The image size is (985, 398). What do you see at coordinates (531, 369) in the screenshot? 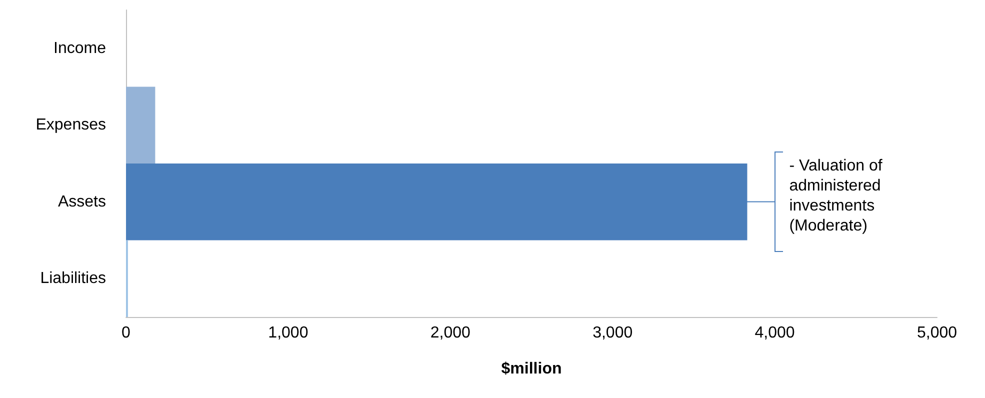
I see `x-axis-title: $million` at bounding box center [531, 369].